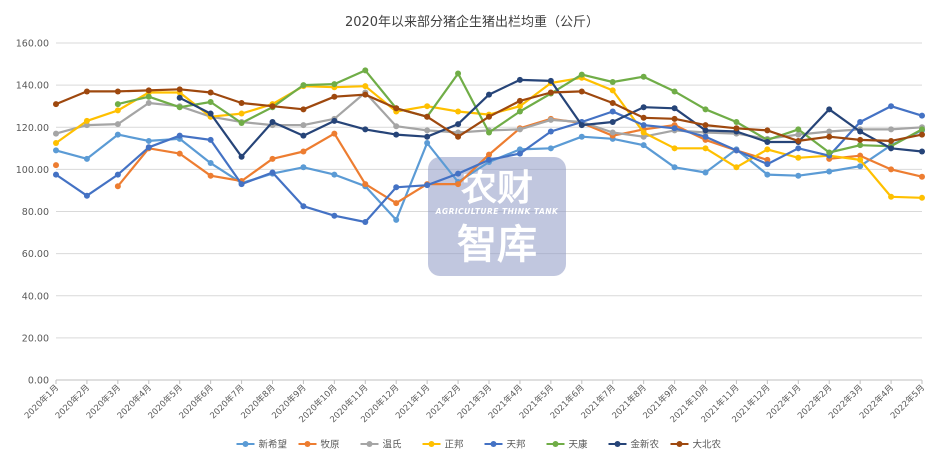 The height and width of the screenshot is (459, 945). What do you see at coordinates (497, 188) in the screenshot?
I see `watermark-top-text: 农财` at bounding box center [497, 188].